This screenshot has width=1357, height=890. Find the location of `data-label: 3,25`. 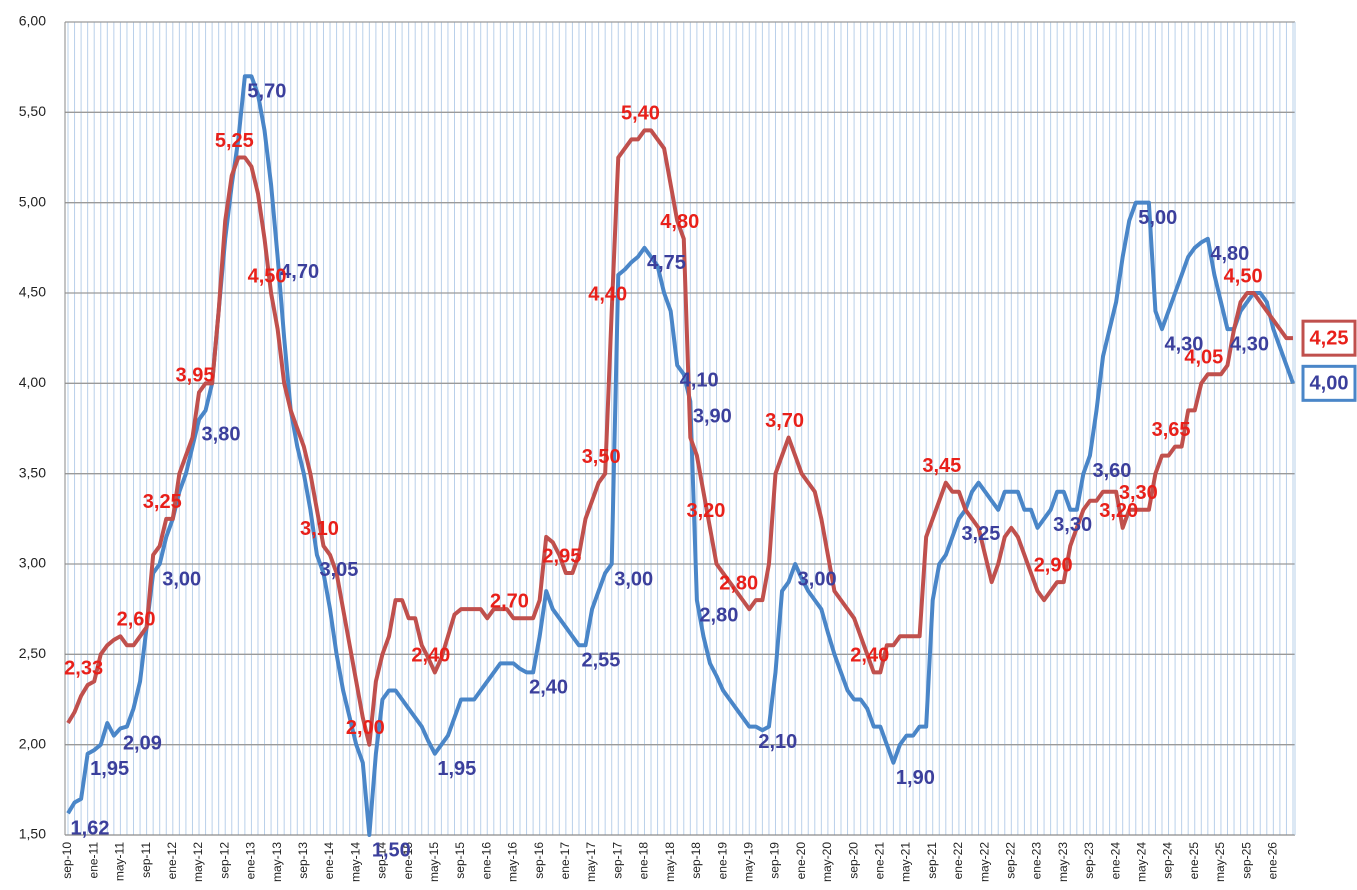

data-label: 3,25 is located at coordinates (162, 502).